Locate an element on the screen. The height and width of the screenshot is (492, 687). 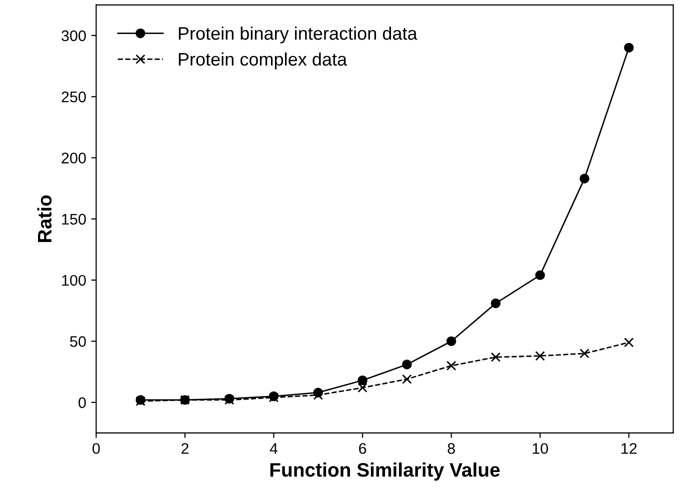
x-tick-label: 4 is located at coordinates (274, 448).